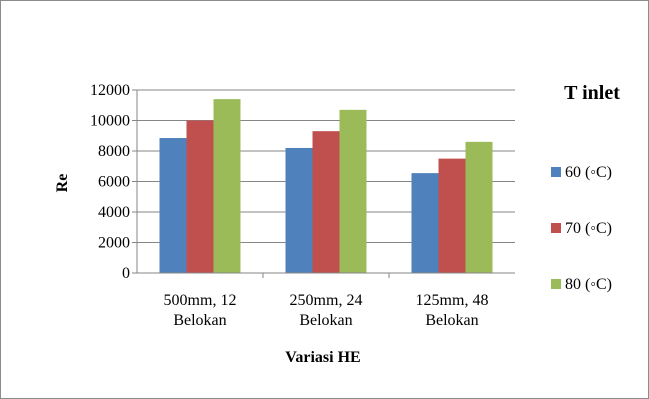 Image resolution: width=649 pixels, height=399 pixels. Describe the element at coordinates (114, 243) in the screenshot. I see `y-tick-label: 2000` at that location.